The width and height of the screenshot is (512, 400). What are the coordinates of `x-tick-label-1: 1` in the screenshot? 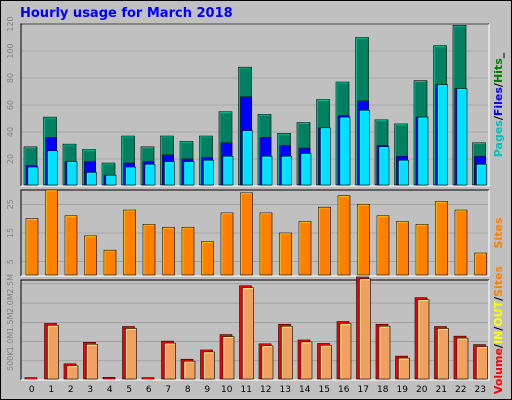 It's located at (51, 390).